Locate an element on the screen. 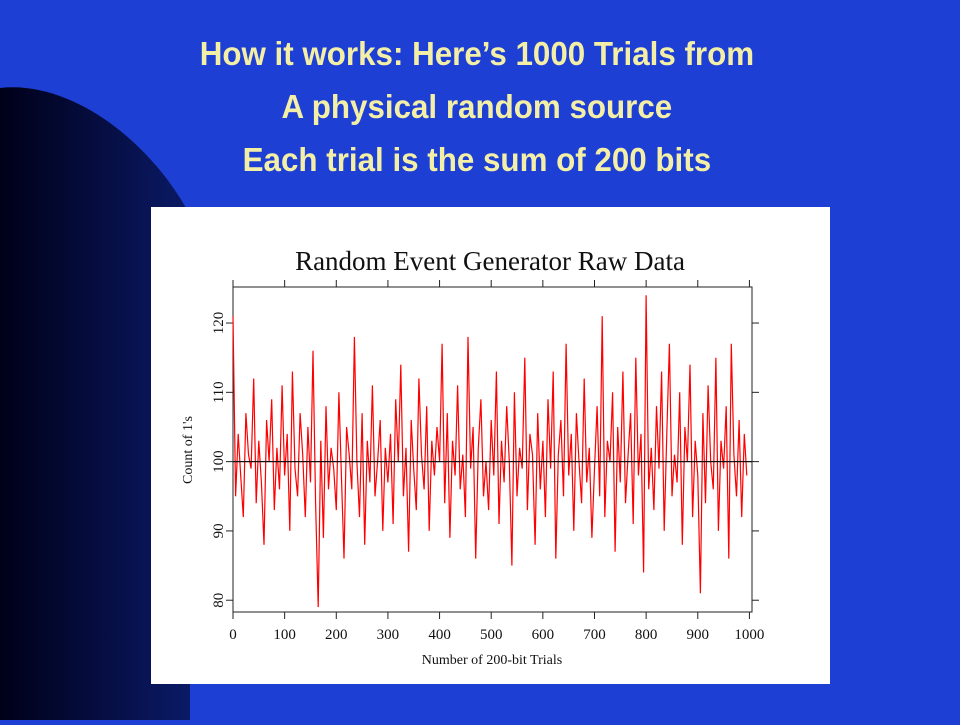 The height and width of the screenshot is (725, 960). x-tick-label: 0 is located at coordinates (233, 635).